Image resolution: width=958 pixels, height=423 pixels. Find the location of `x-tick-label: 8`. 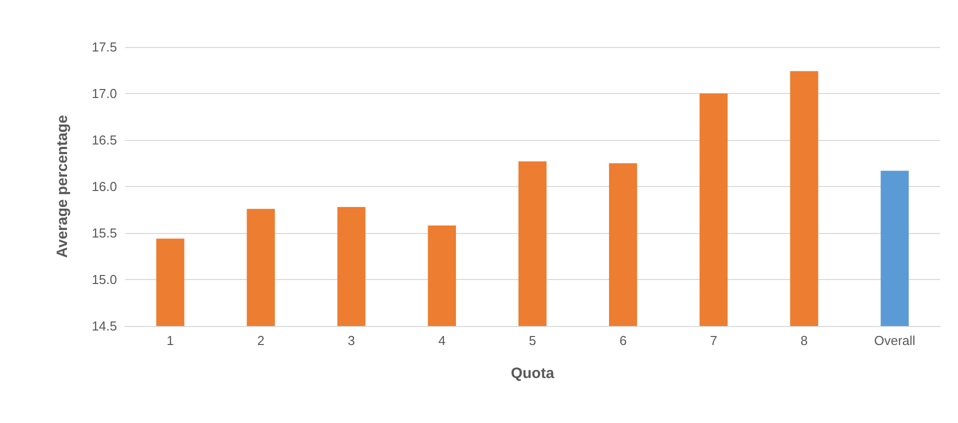

x-tick-label: 8 is located at coordinates (804, 340).